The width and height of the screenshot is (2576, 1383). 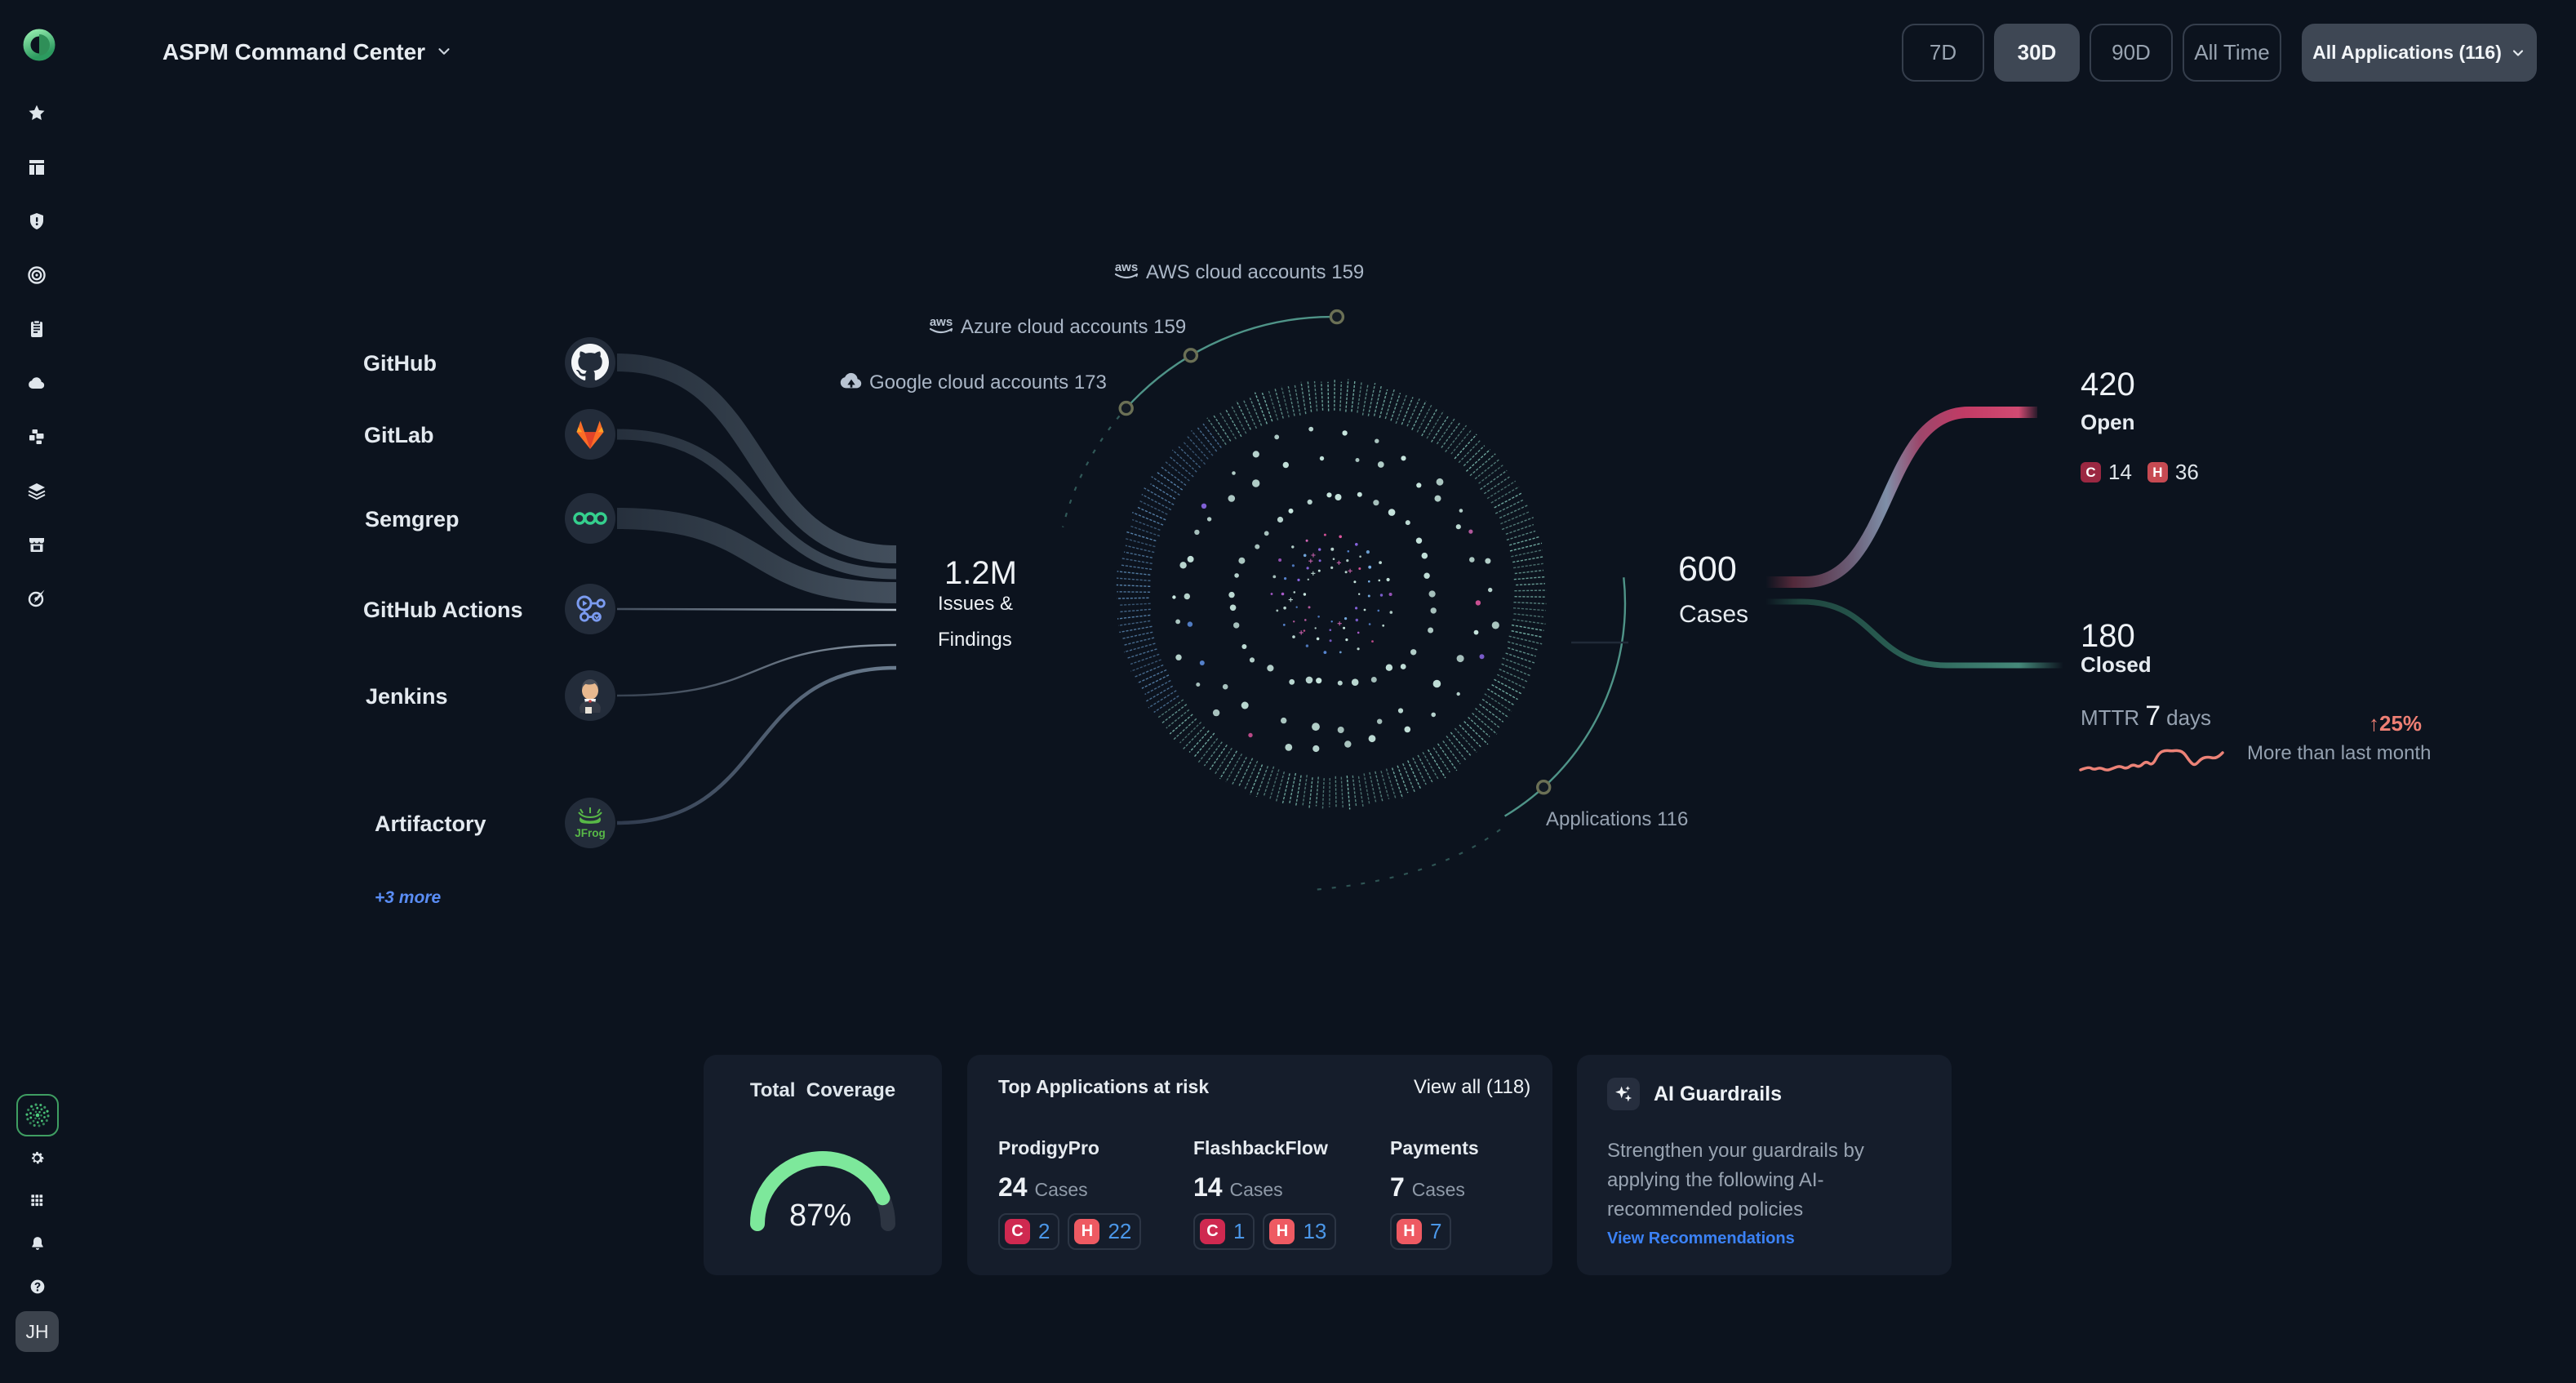 I want to click on svg-text: JFrog, so click(x=590, y=833).